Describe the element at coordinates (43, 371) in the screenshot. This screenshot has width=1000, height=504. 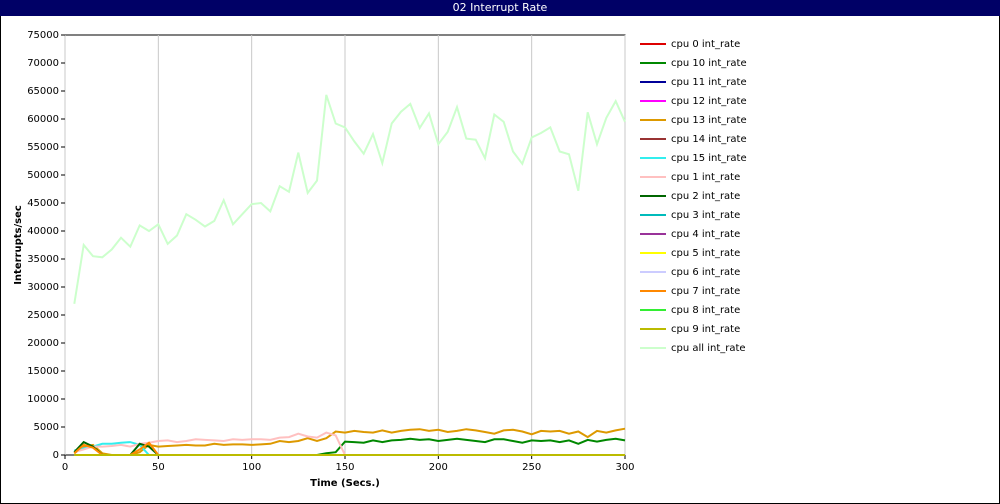
I see `y-tick-label: 15000` at that location.